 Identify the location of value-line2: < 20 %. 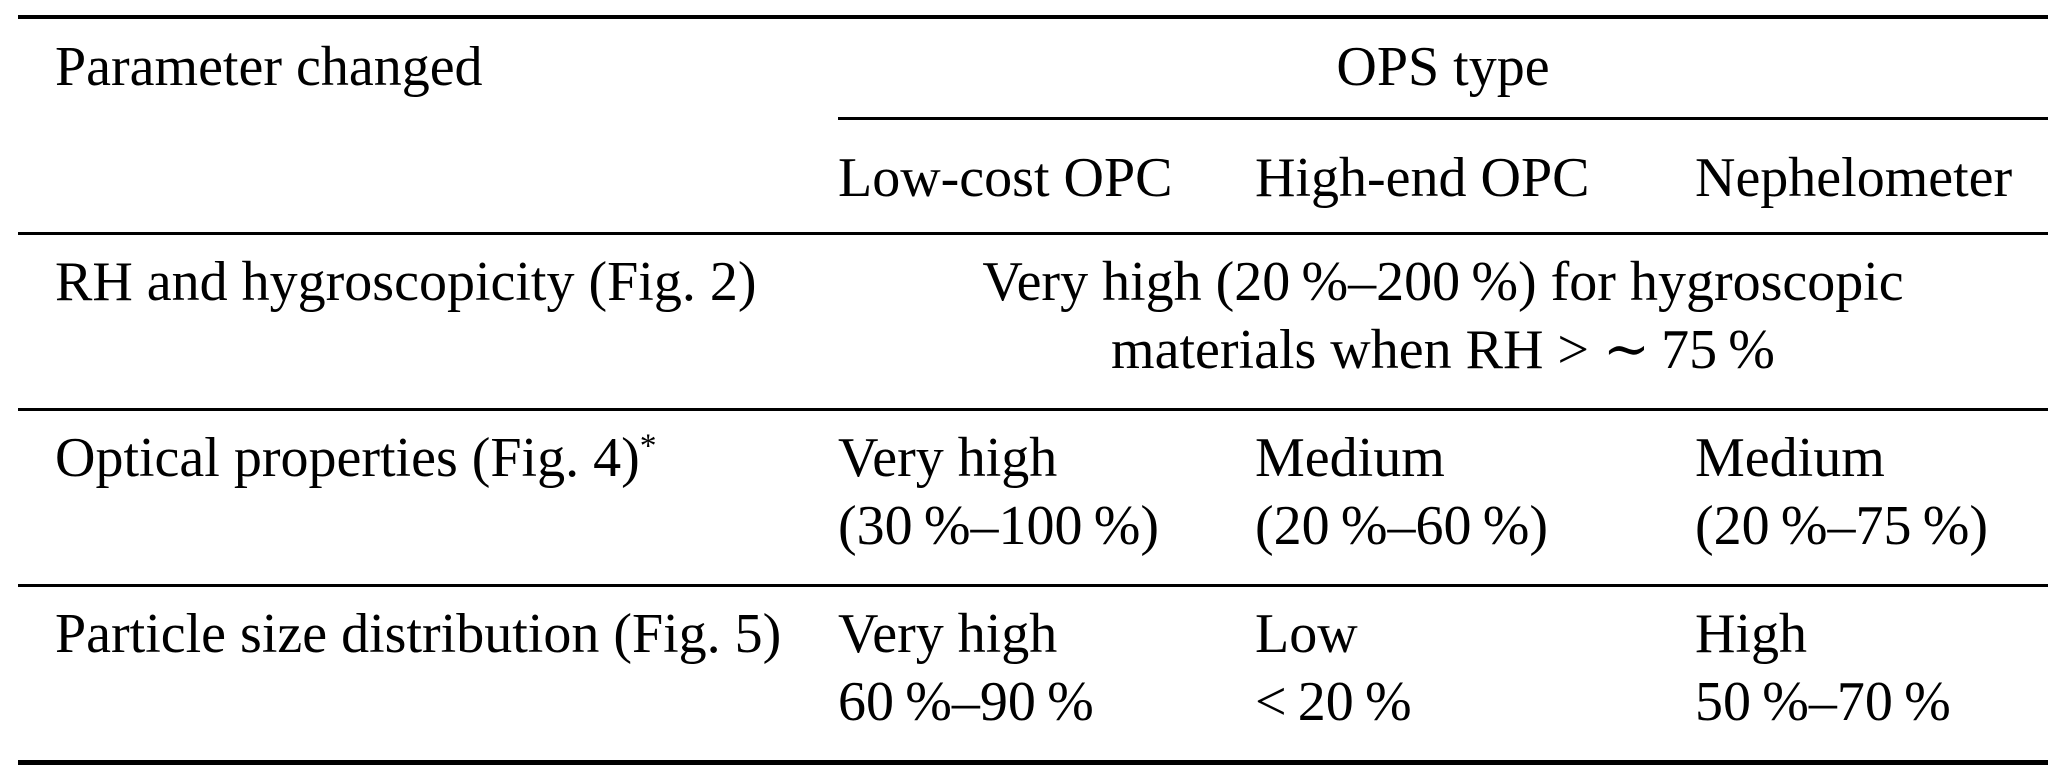
(1333, 702).